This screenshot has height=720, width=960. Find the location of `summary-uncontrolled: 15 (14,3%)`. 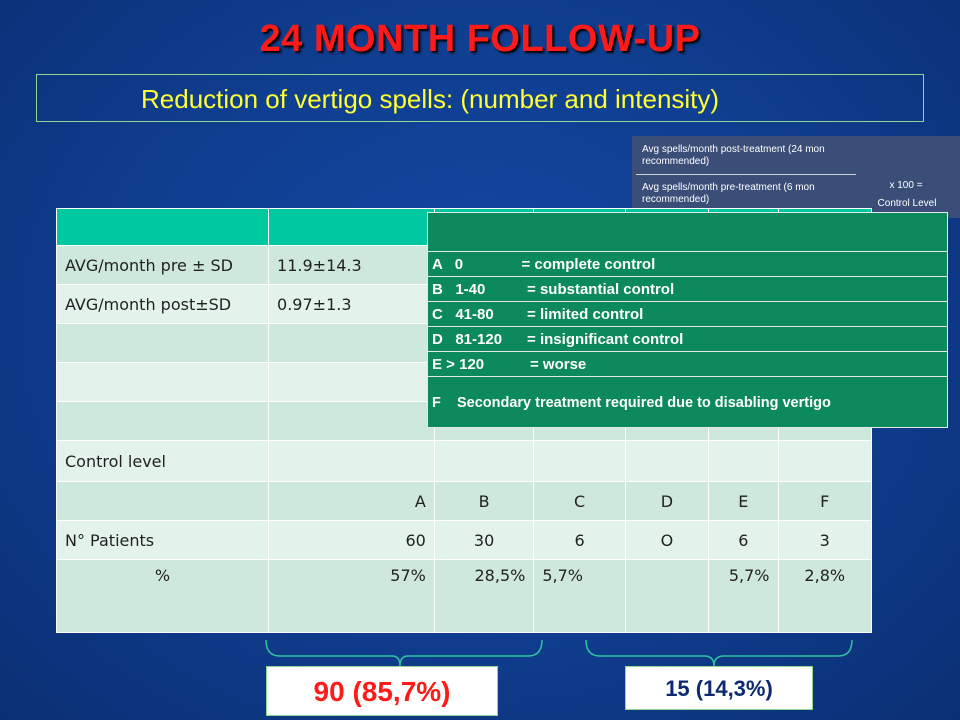

summary-uncontrolled: 15 (14,3%) is located at coordinates (719, 688).